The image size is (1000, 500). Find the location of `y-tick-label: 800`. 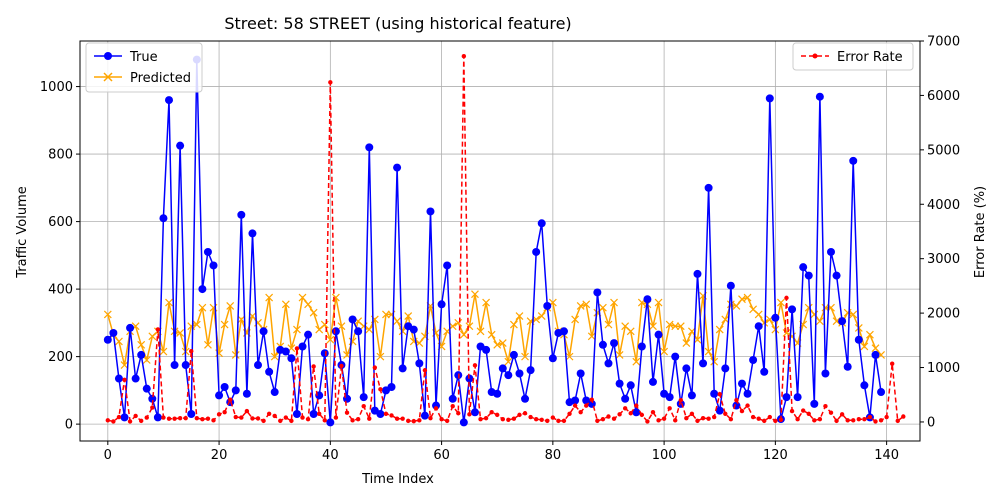

y-tick-label: 800 is located at coordinates (60, 155).